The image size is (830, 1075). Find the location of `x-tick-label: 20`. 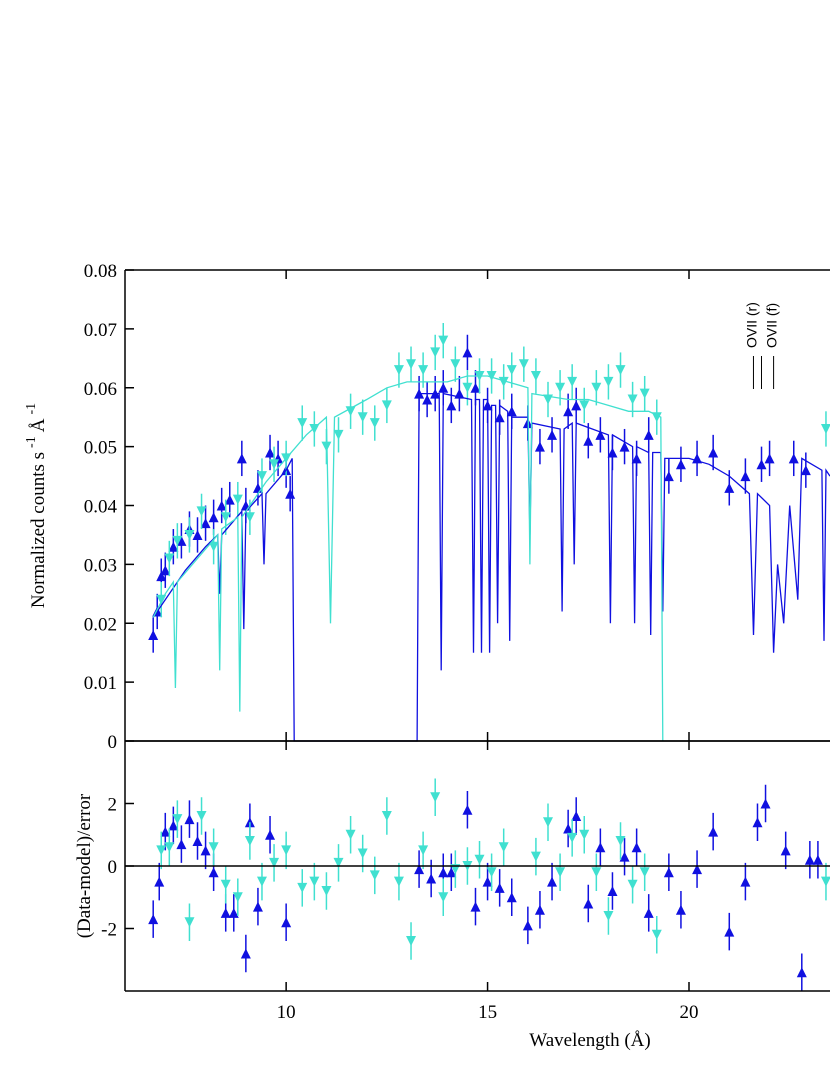

x-tick-label: 20 is located at coordinates (689, 1012).